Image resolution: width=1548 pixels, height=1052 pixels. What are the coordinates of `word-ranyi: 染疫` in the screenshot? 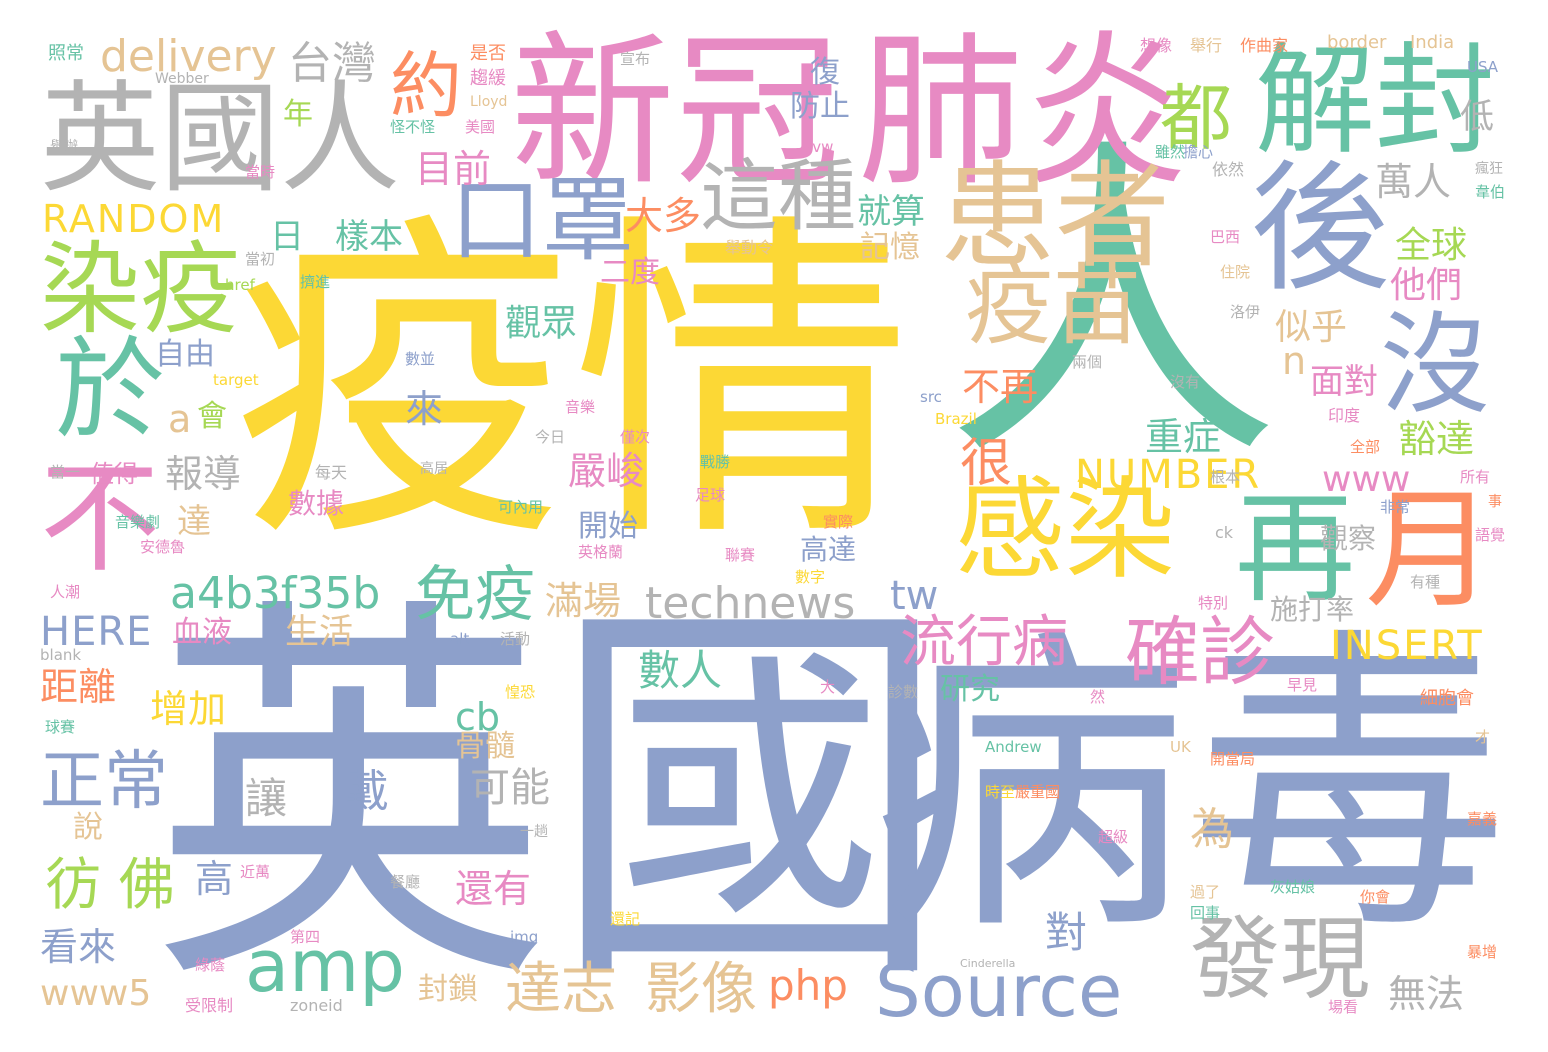 It's located at (140, 289).